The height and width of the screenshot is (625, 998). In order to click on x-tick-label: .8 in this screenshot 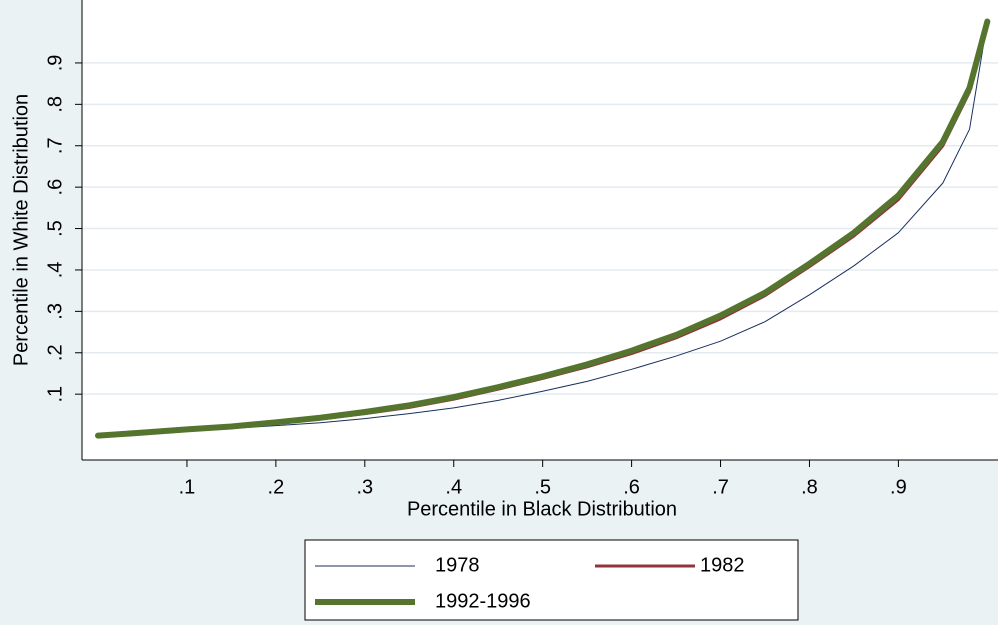, I will do `click(809, 487)`.